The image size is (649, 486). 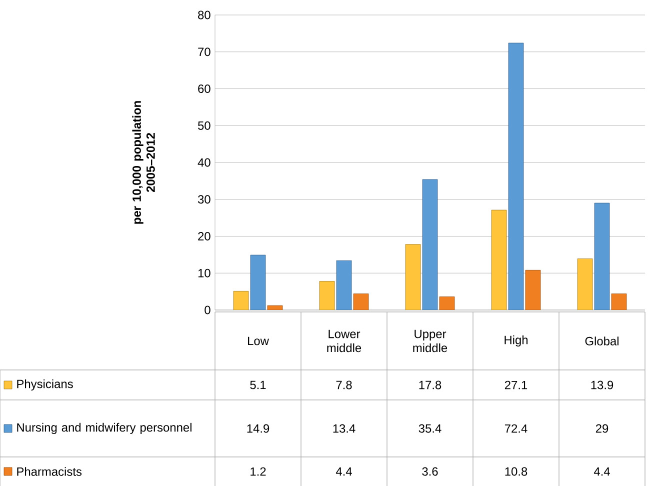 What do you see at coordinates (344, 385) in the screenshot?
I see `data-label: 7.8` at bounding box center [344, 385].